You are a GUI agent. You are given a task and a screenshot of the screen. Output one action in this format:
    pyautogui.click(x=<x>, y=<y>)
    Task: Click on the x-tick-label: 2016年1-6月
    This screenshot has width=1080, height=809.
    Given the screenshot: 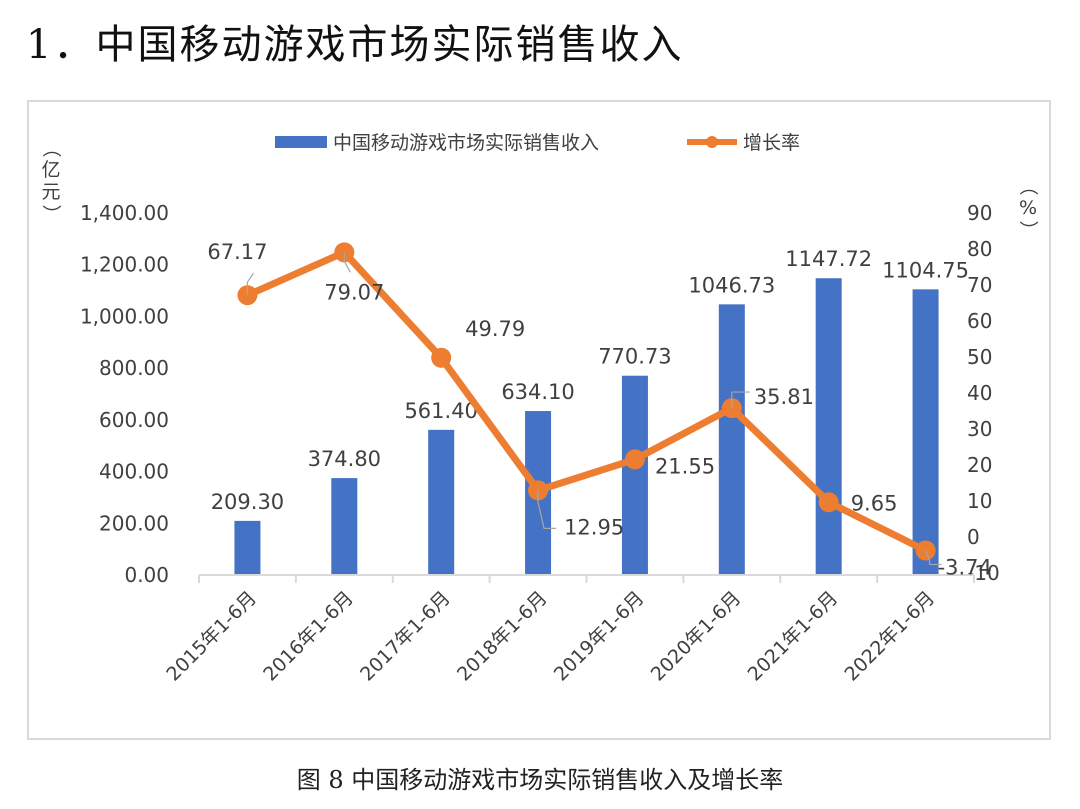 What is the action you would take?
    pyautogui.click(x=308, y=636)
    